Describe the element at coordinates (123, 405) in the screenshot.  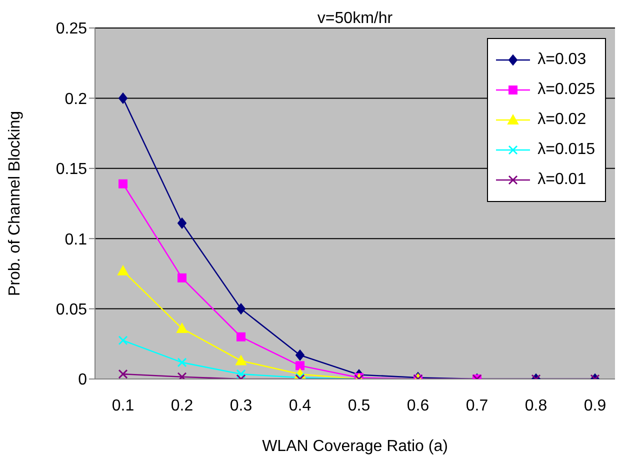
I see `x-tick-label: 0.1` at that location.